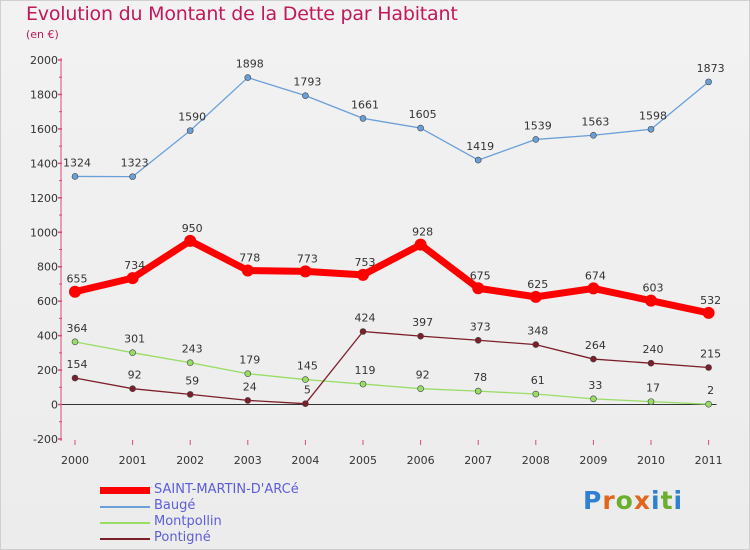 Image resolution: width=750 pixels, height=550 pixels. Describe the element at coordinates (135, 163) in the screenshot. I see `data-label: 1323` at that location.